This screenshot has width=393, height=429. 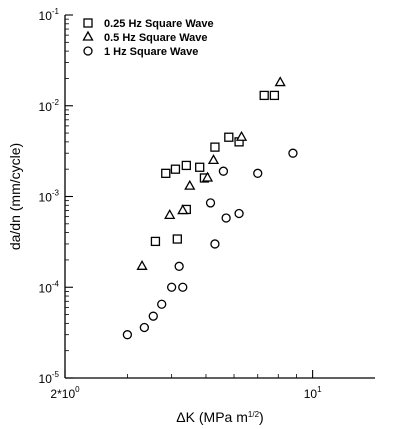 What do you see at coordinates (15, 196) in the screenshot?
I see `y-axis-label: da/dn (mm/cycle)` at bounding box center [15, 196].